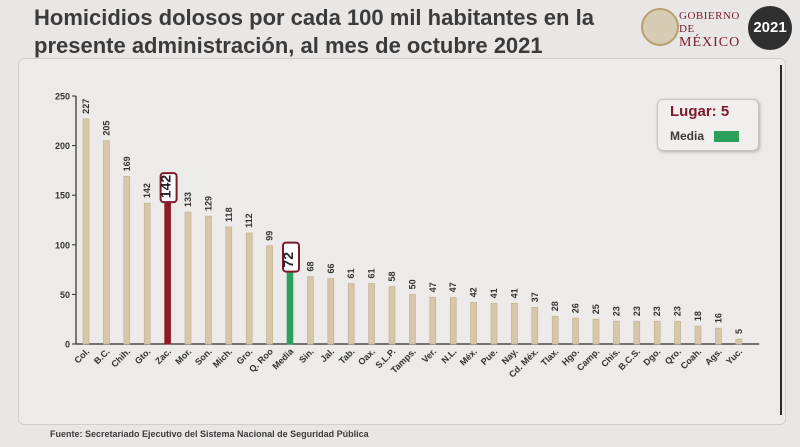  Describe the element at coordinates (65, 295) in the screenshot. I see `y-tick-label: 50` at that location.